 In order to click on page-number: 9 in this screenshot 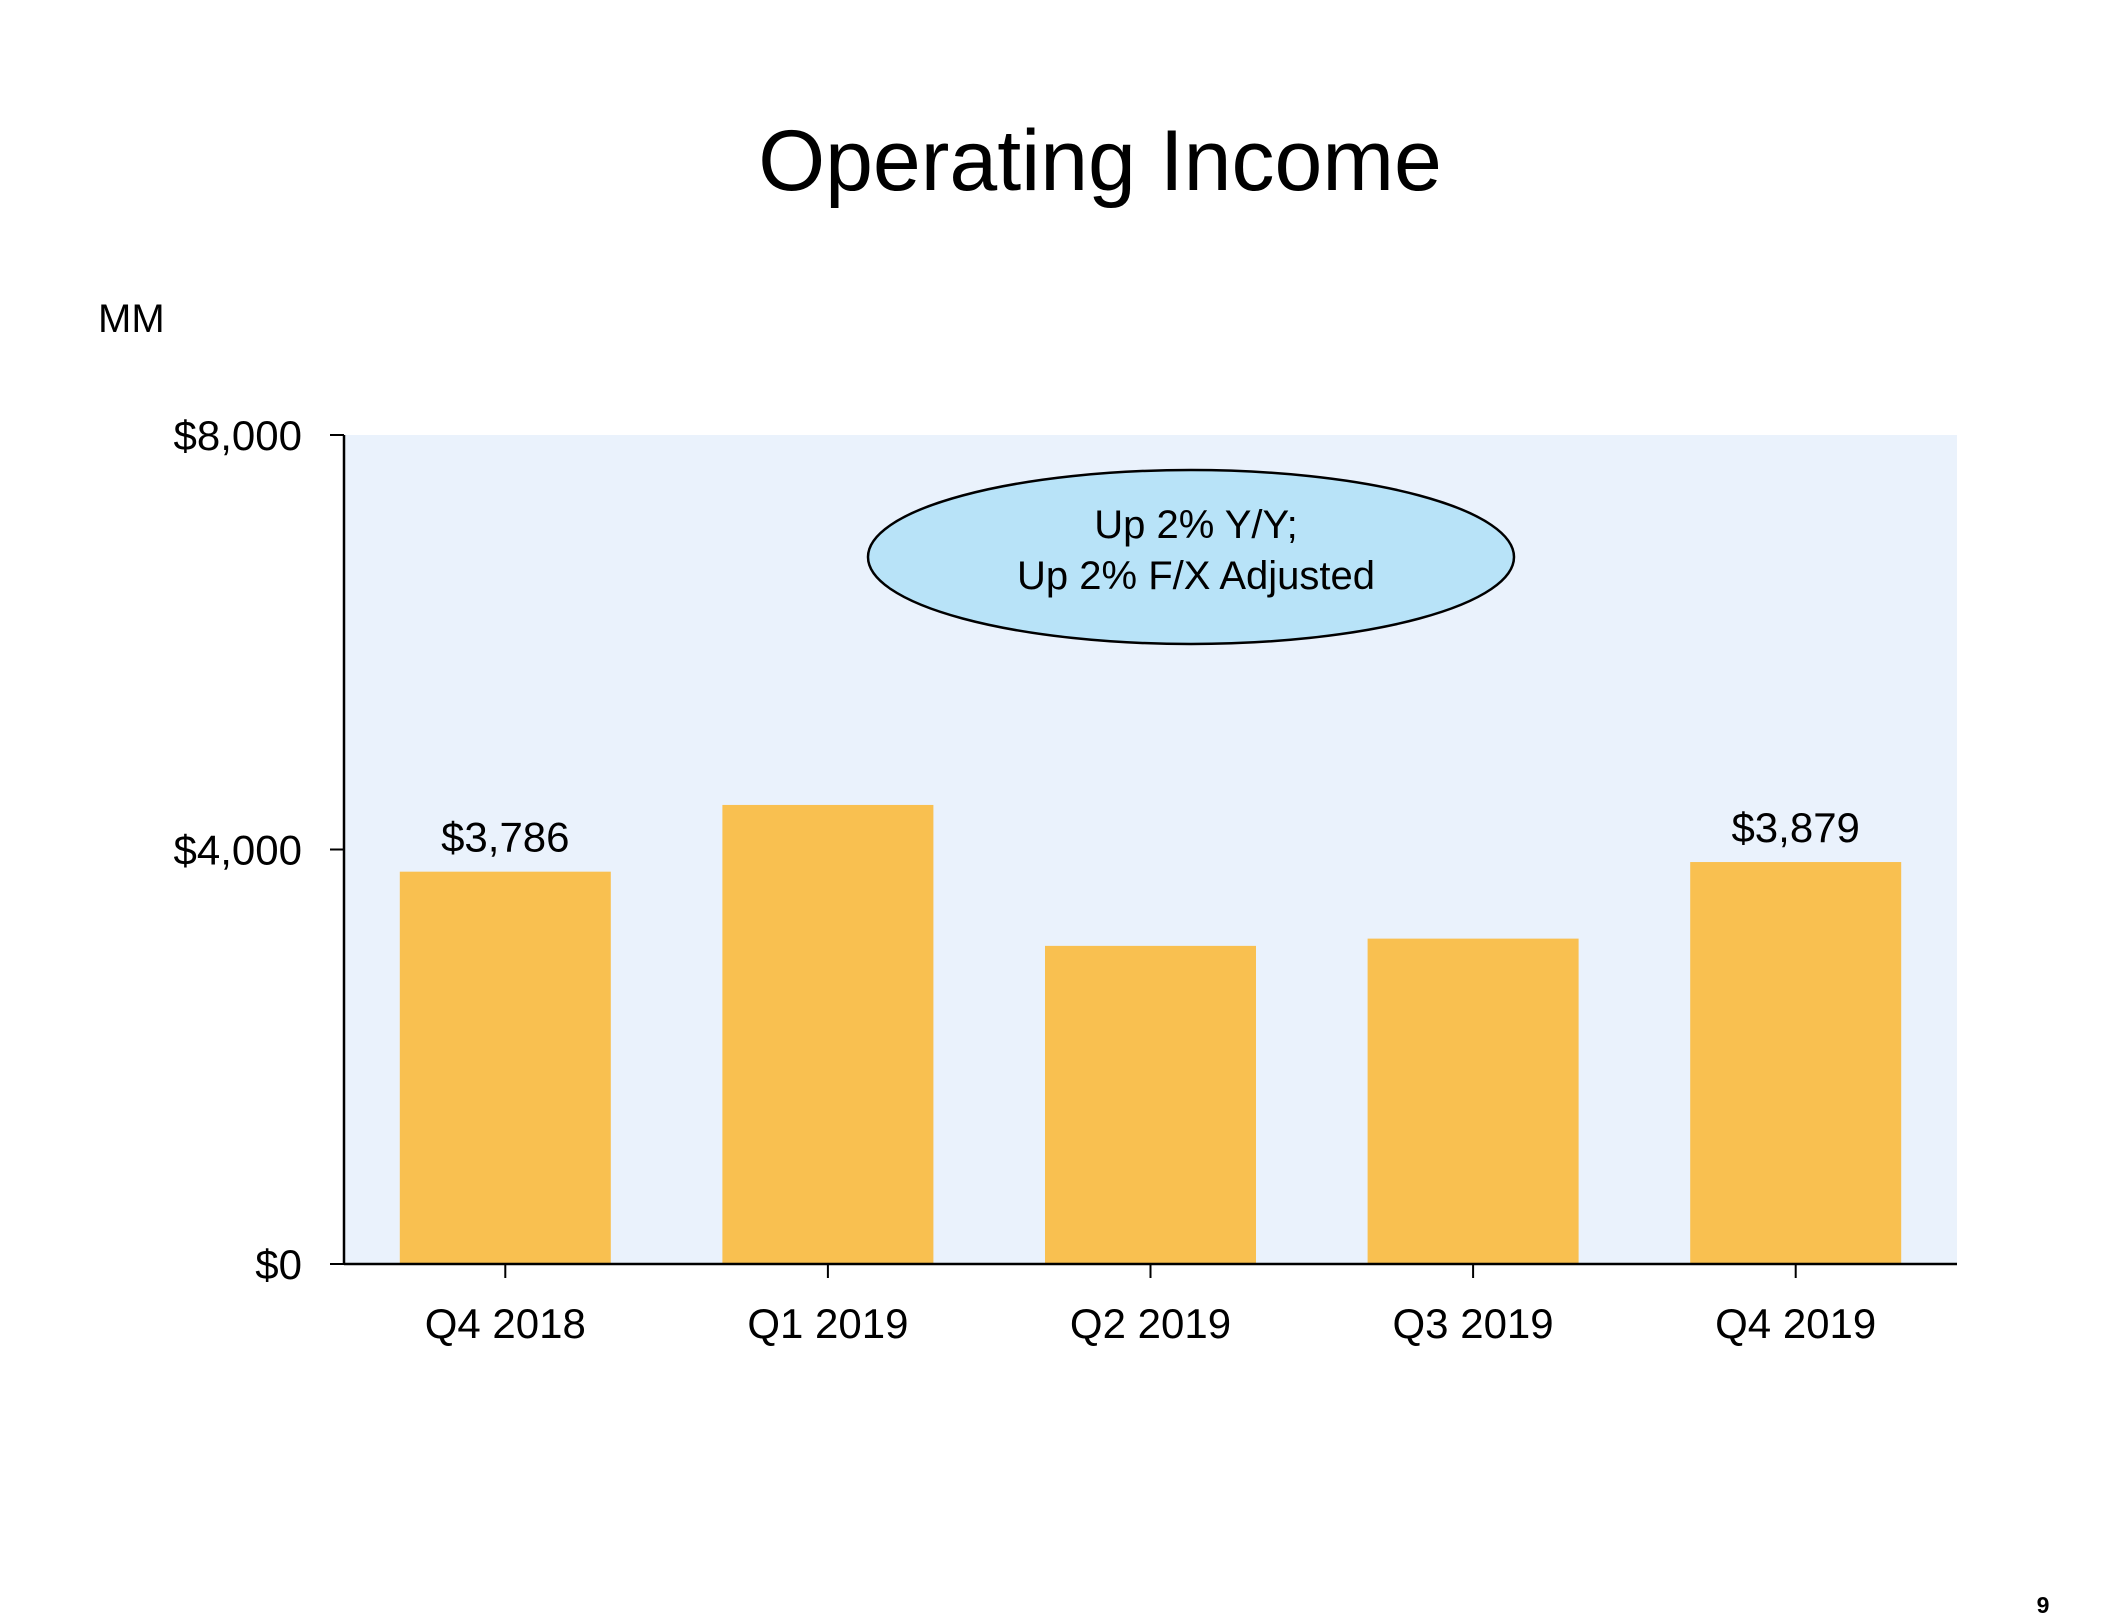, I will do `click(2043, 1605)`.